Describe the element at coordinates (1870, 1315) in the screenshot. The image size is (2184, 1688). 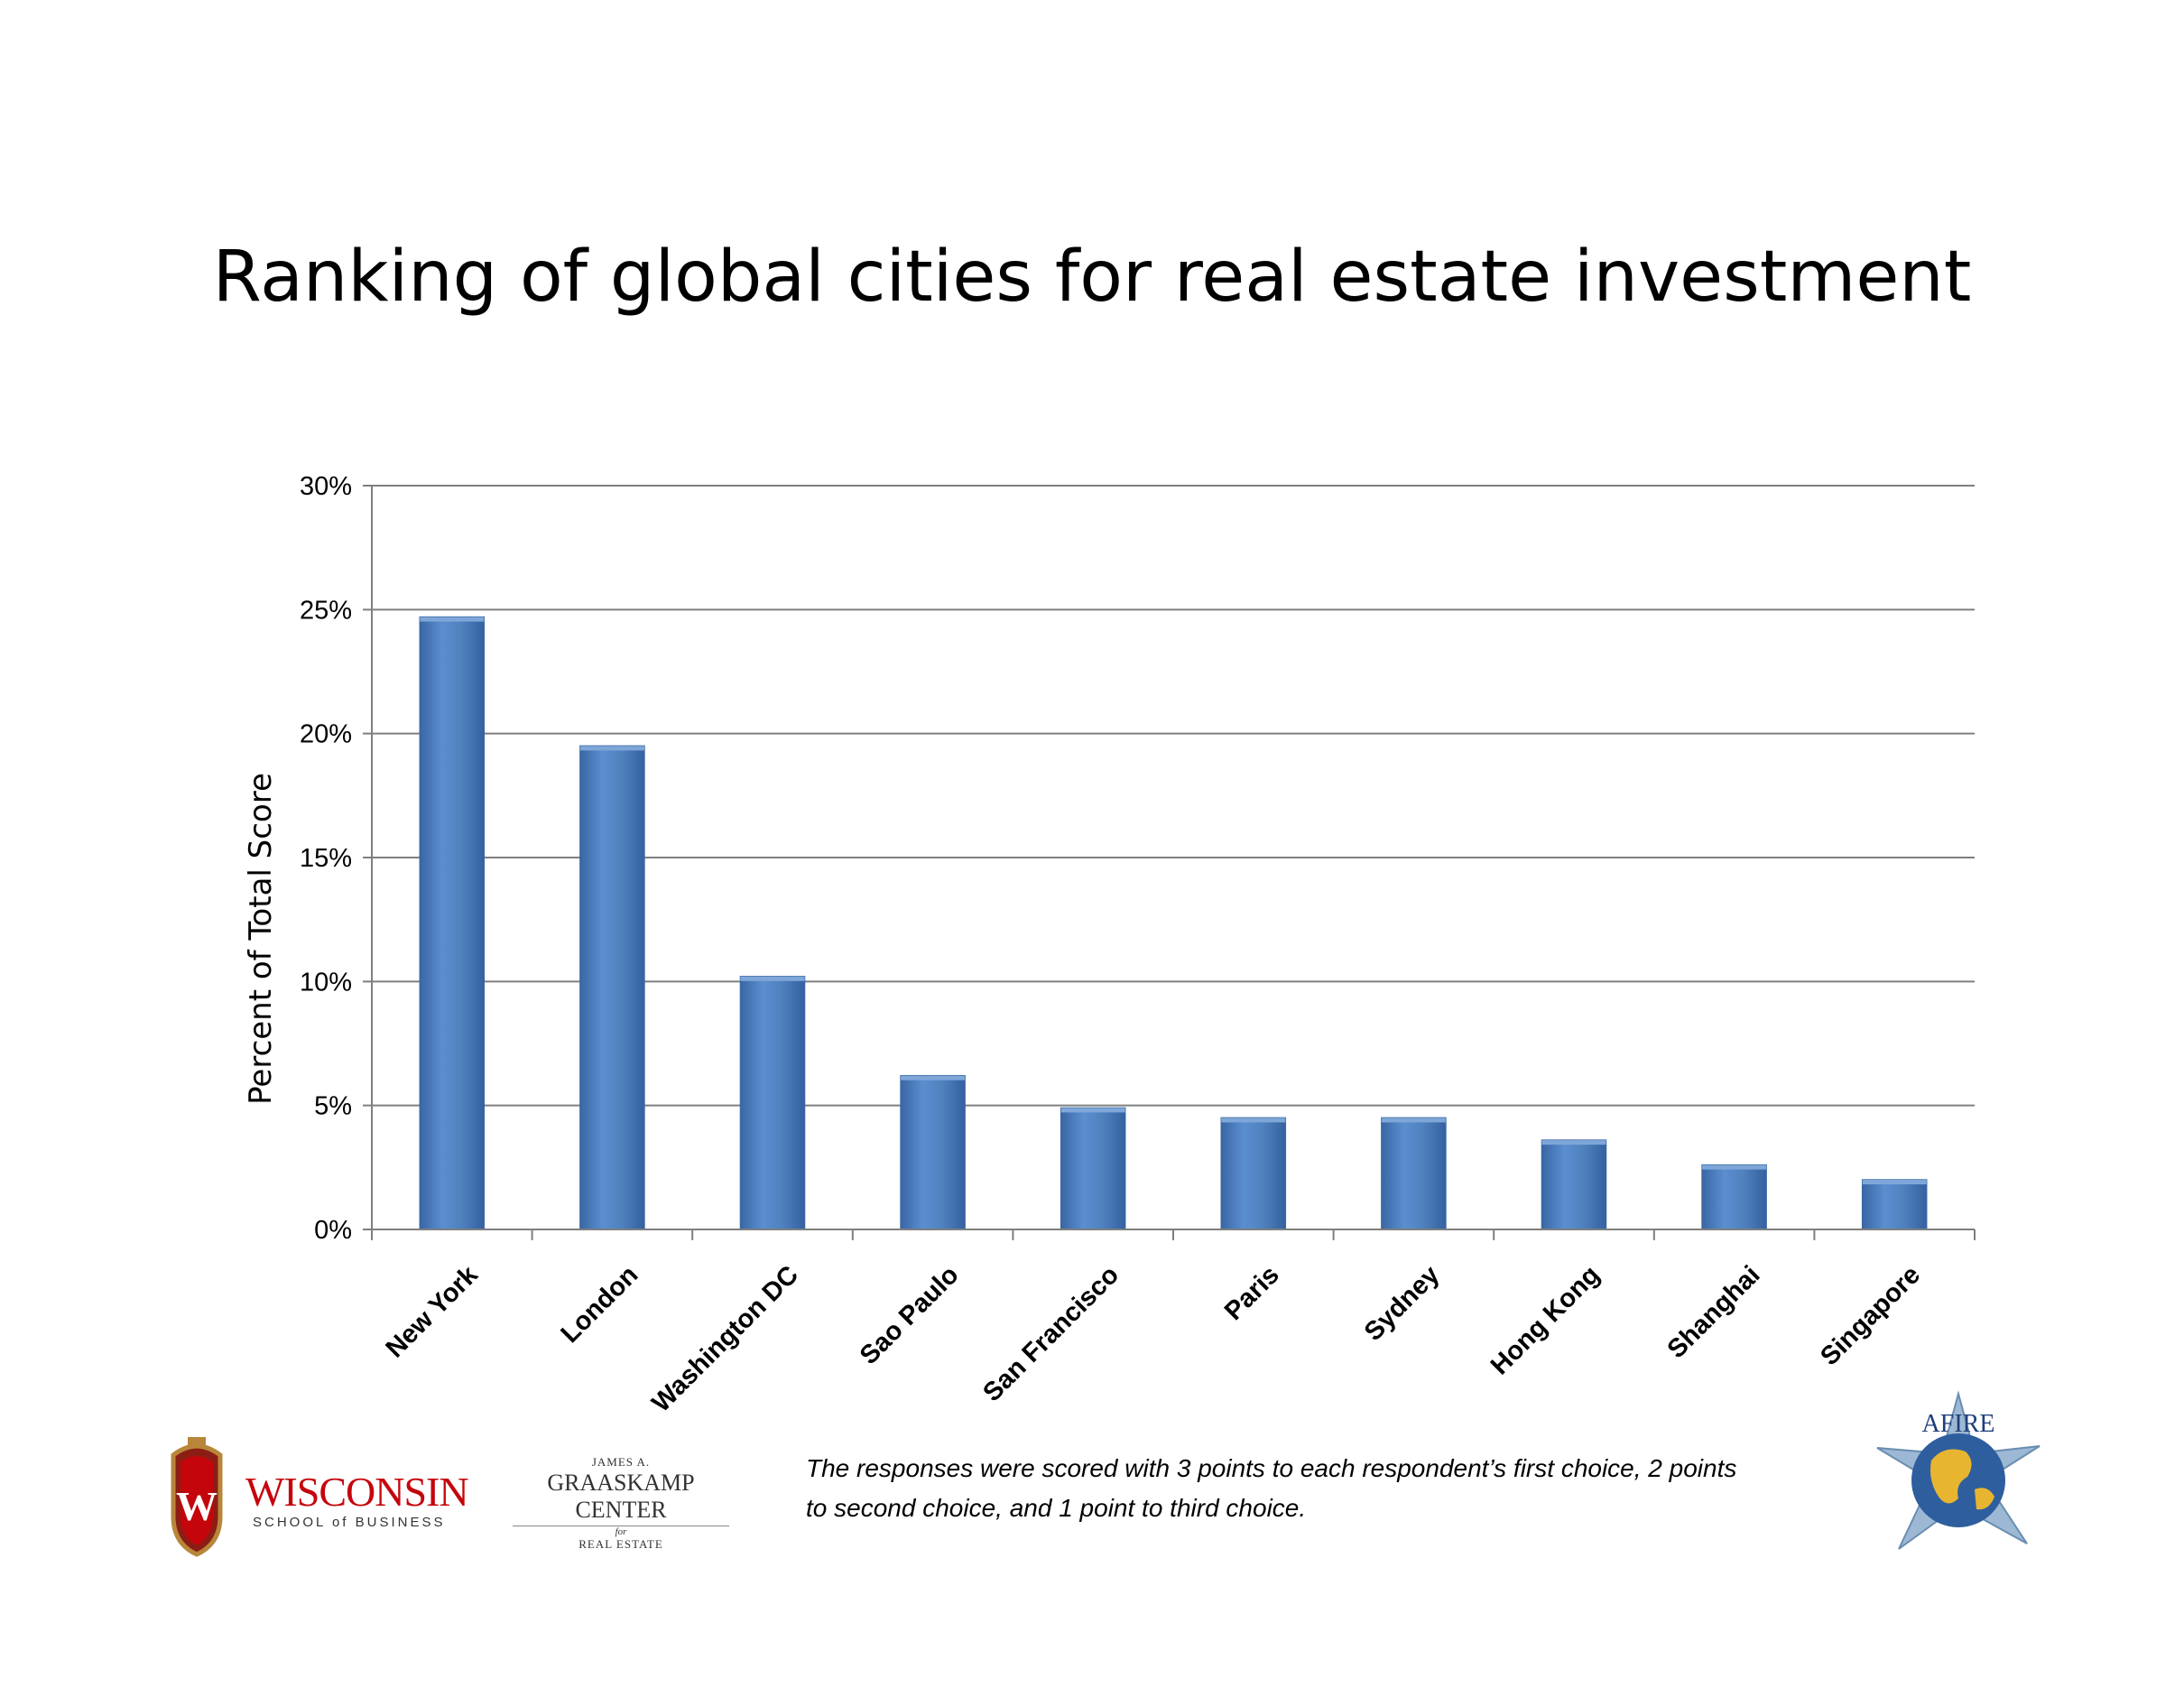
I see `x-category-label: Singapore` at that location.